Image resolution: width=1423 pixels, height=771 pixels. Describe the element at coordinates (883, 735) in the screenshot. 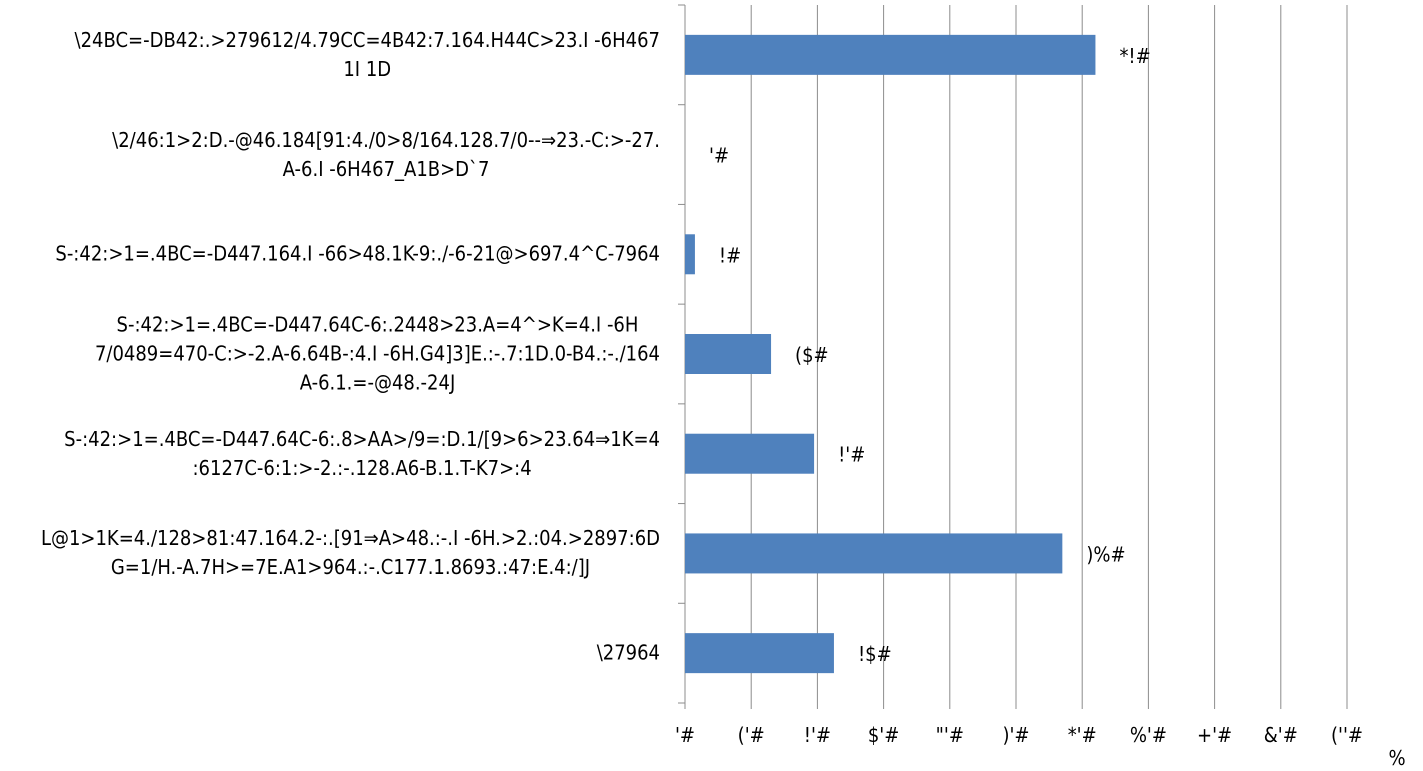

I see `x-tick-label: $'#` at that location.